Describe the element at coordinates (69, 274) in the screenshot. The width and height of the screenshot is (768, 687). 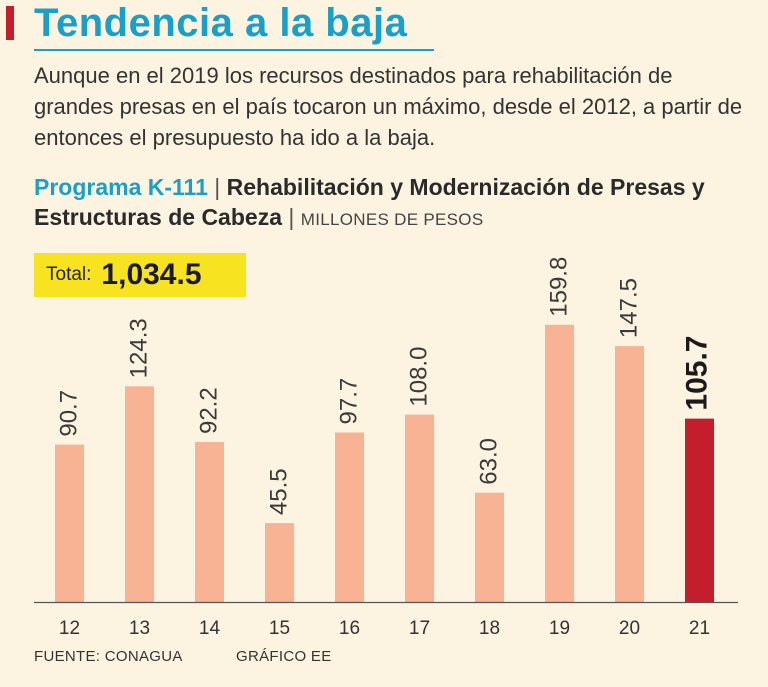
I see `total-label: Total:` at that location.